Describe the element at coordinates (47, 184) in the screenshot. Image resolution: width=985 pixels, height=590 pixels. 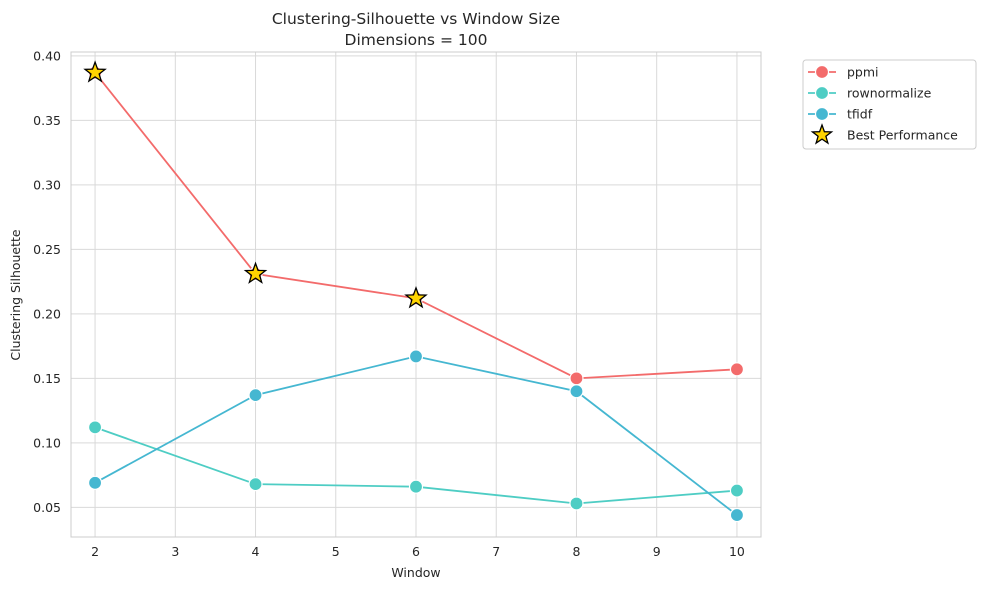
I see `y-tick-label: 0.30` at that location.